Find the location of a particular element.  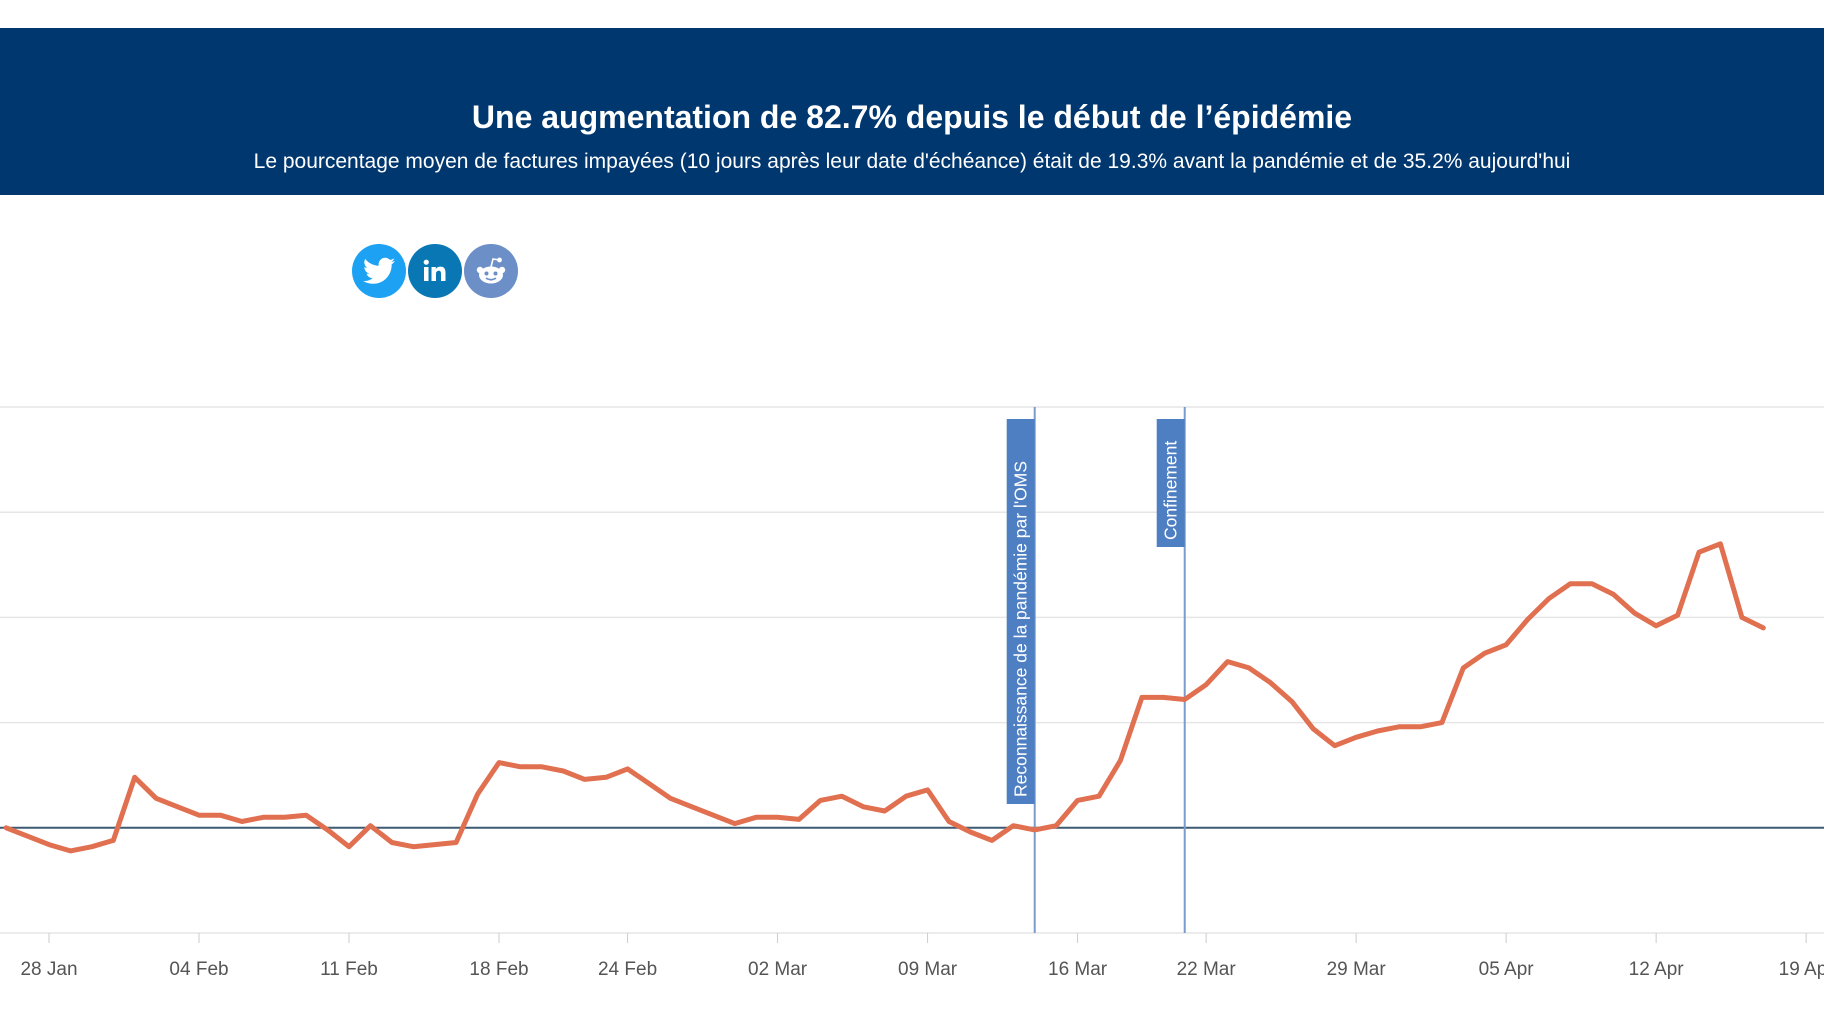

x-tick-label: 24 Feb is located at coordinates (627, 969).